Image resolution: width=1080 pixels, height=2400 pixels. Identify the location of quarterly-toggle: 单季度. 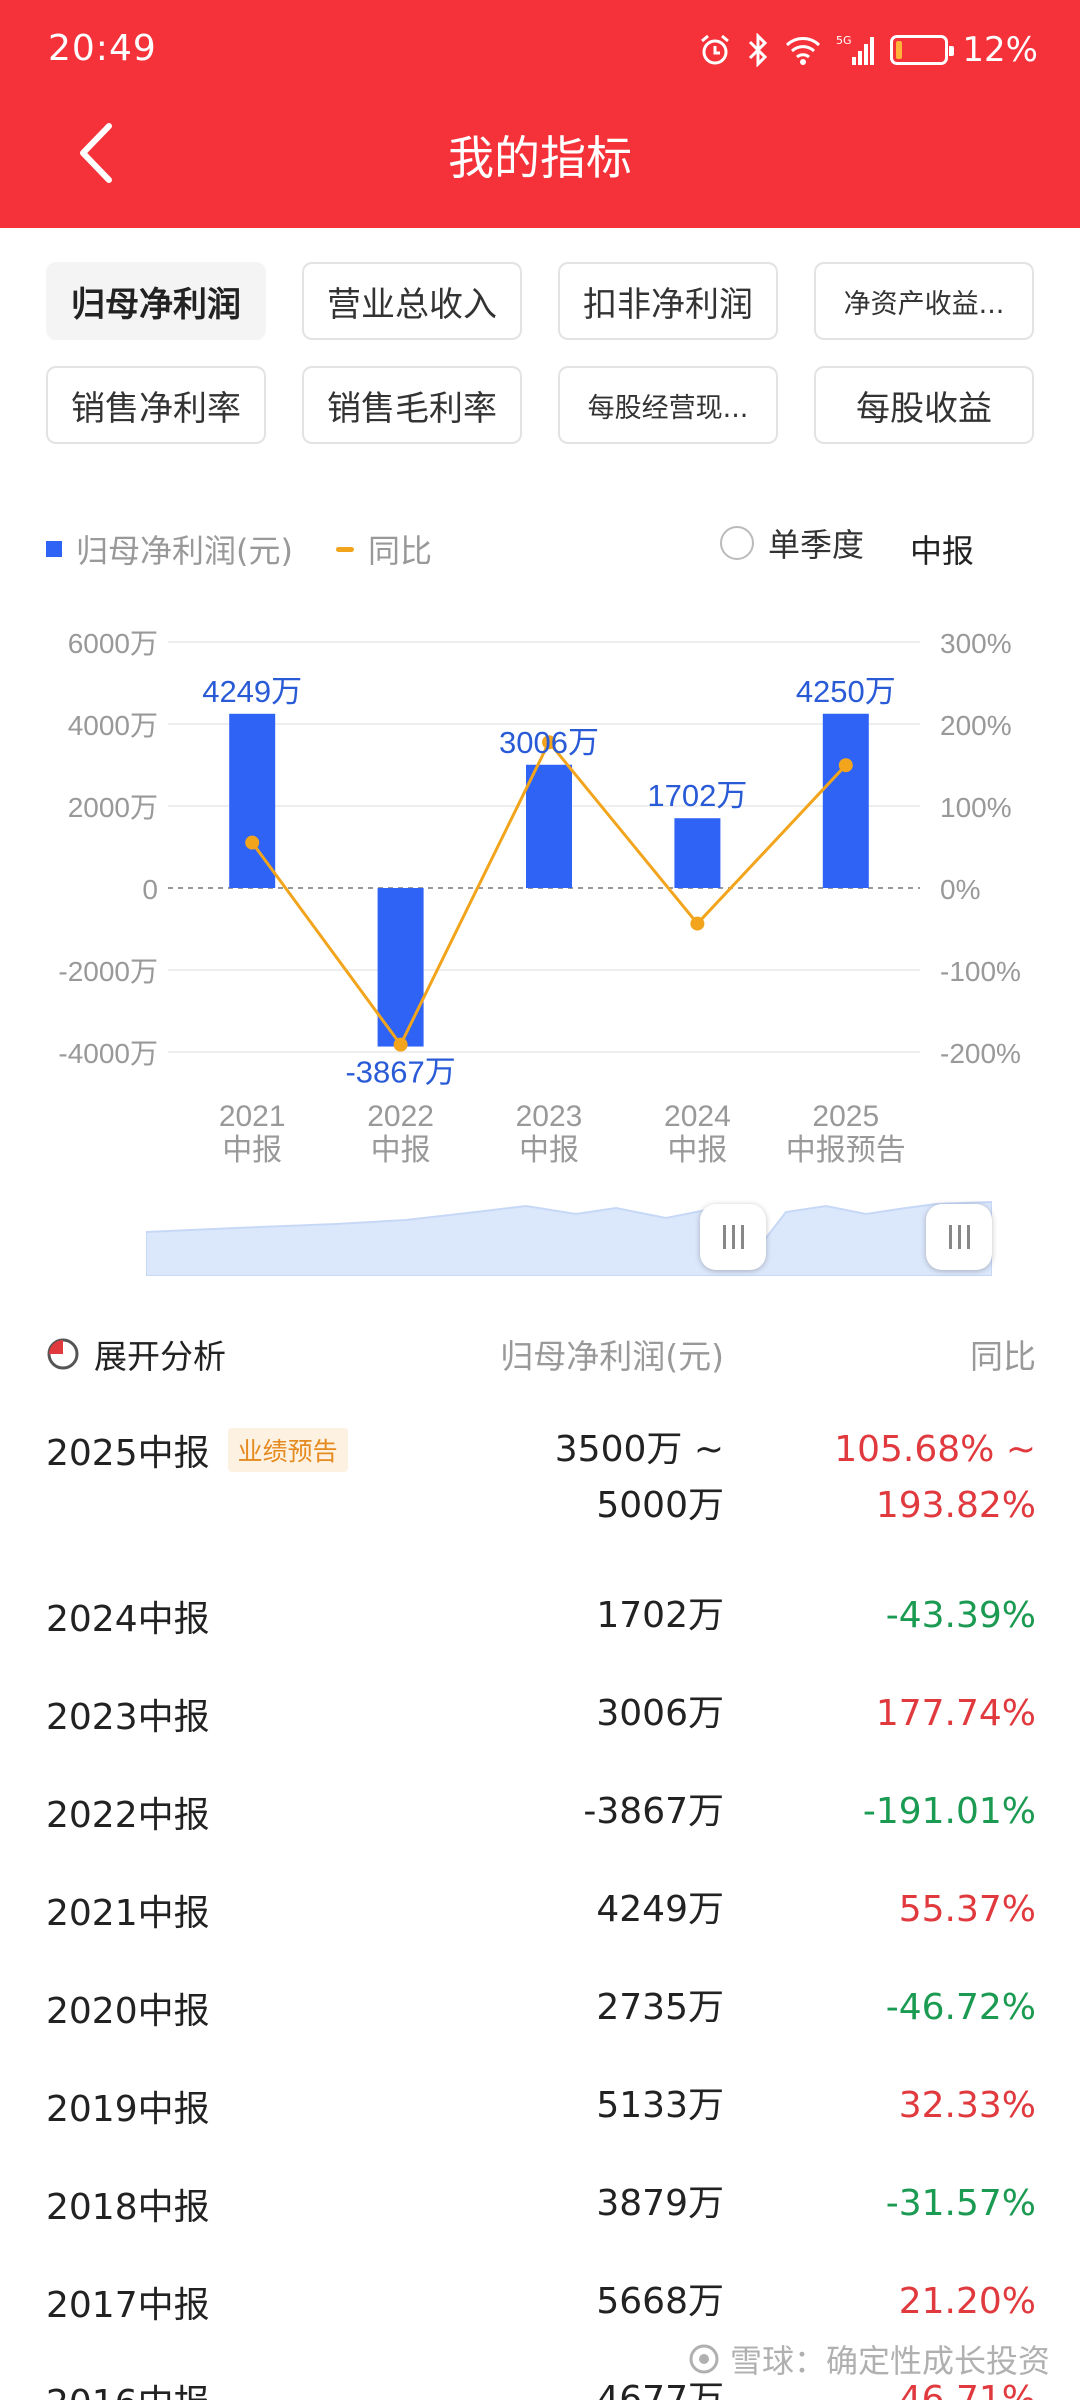
(792, 543).